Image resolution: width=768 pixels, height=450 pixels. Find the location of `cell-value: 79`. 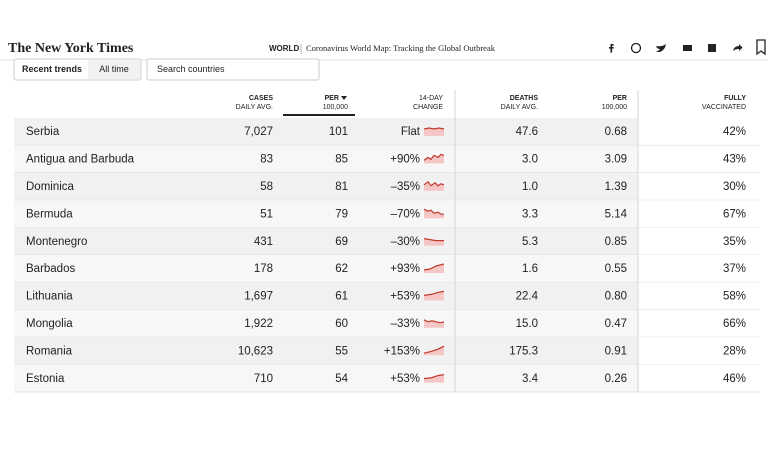

cell-value: 79 is located at coordinates (341, 214).